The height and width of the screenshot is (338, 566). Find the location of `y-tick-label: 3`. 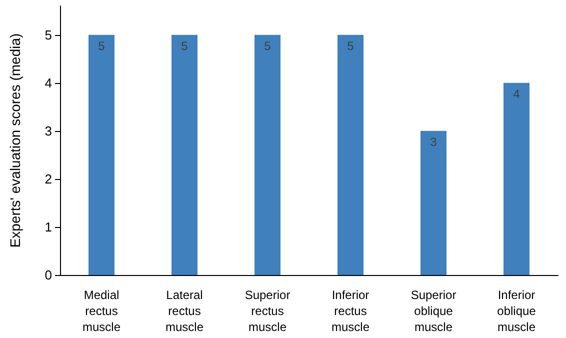

y-tick-label: 3 is located at coordinates (48, 130).